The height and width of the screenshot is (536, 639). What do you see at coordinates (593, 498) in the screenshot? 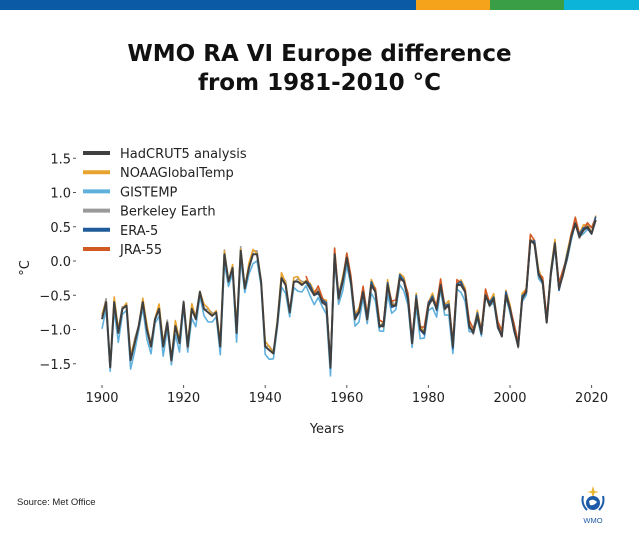
I see `wmo-emblem-icon` at bounding box center [593, 498].